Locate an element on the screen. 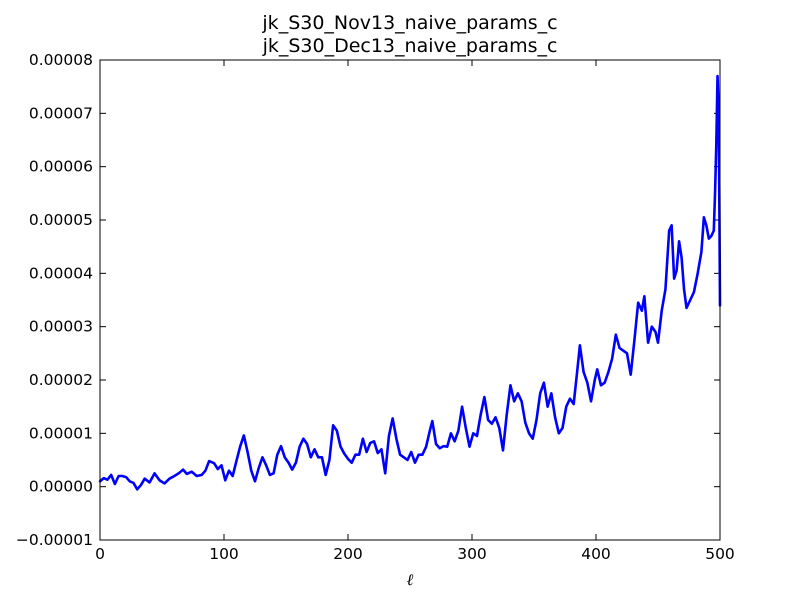  x-tick-label: 0 is located at coordinates (100, 554).